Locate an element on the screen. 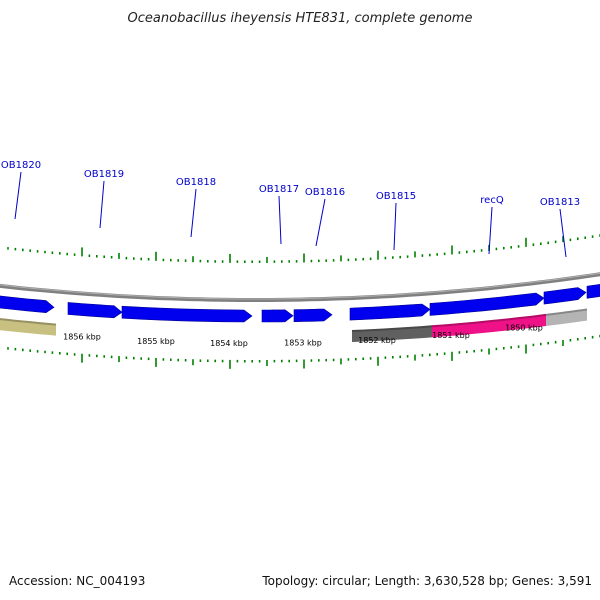 This screenshot has width=600, height=600. gene-label: OB1813 is located at coordinates (560, 202).